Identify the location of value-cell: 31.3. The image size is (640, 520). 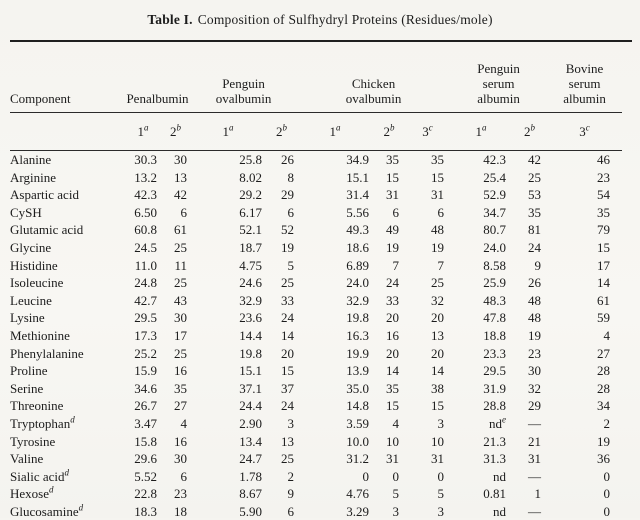
(481, 459).